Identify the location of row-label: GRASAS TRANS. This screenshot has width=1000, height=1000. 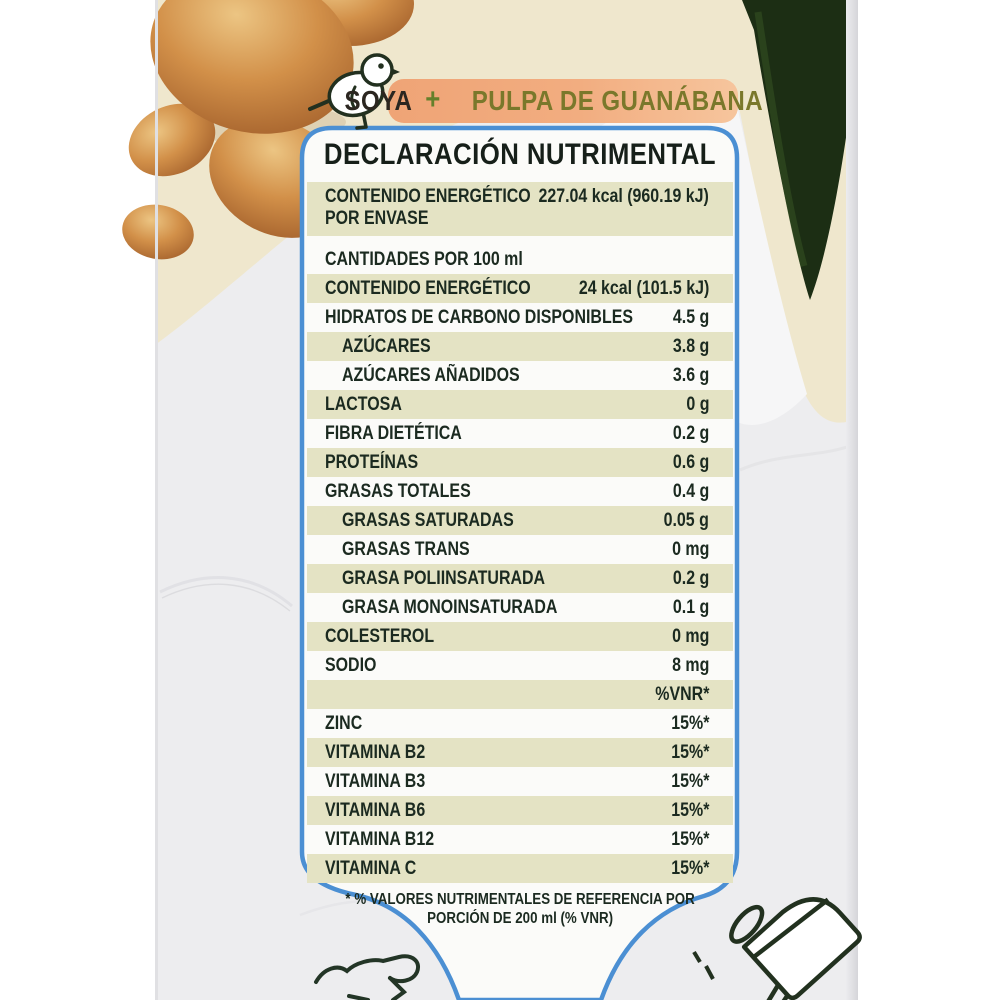
(406, 549).